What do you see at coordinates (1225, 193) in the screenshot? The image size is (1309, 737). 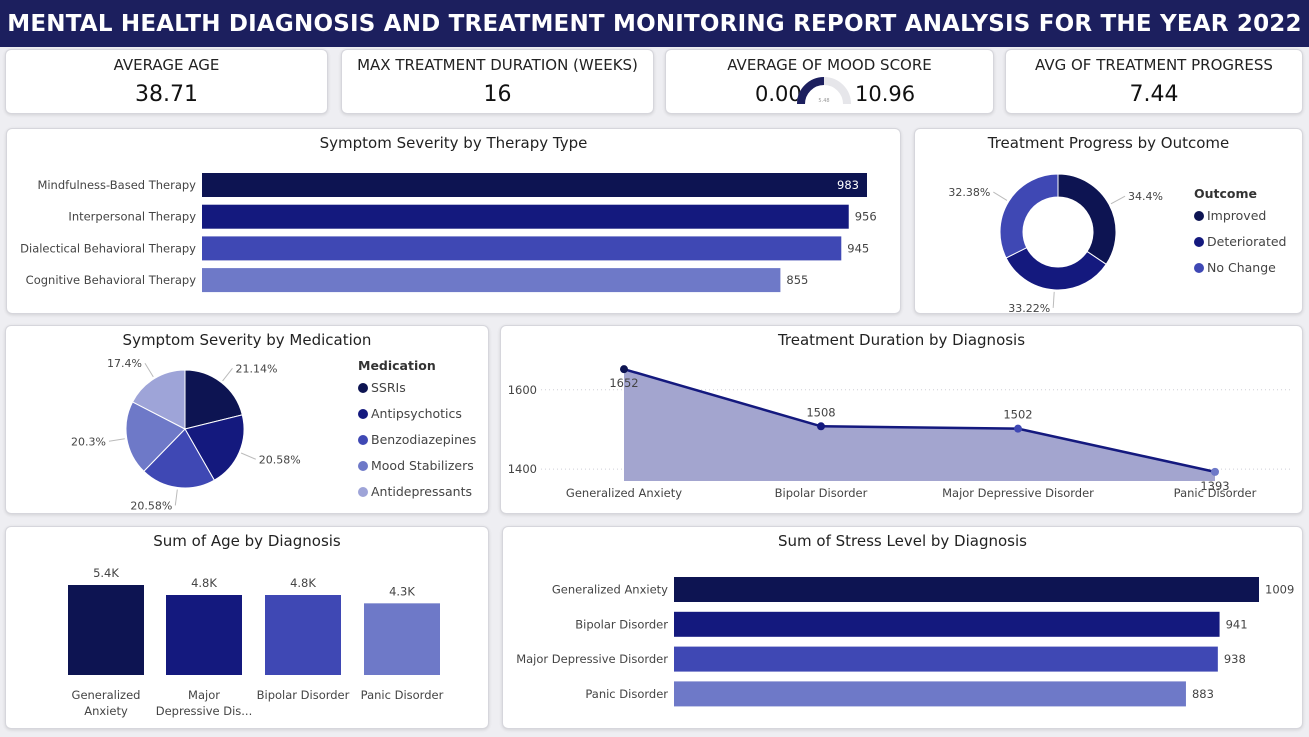 I see `legend-title: Outcome` at bounding box center [1225, 193].